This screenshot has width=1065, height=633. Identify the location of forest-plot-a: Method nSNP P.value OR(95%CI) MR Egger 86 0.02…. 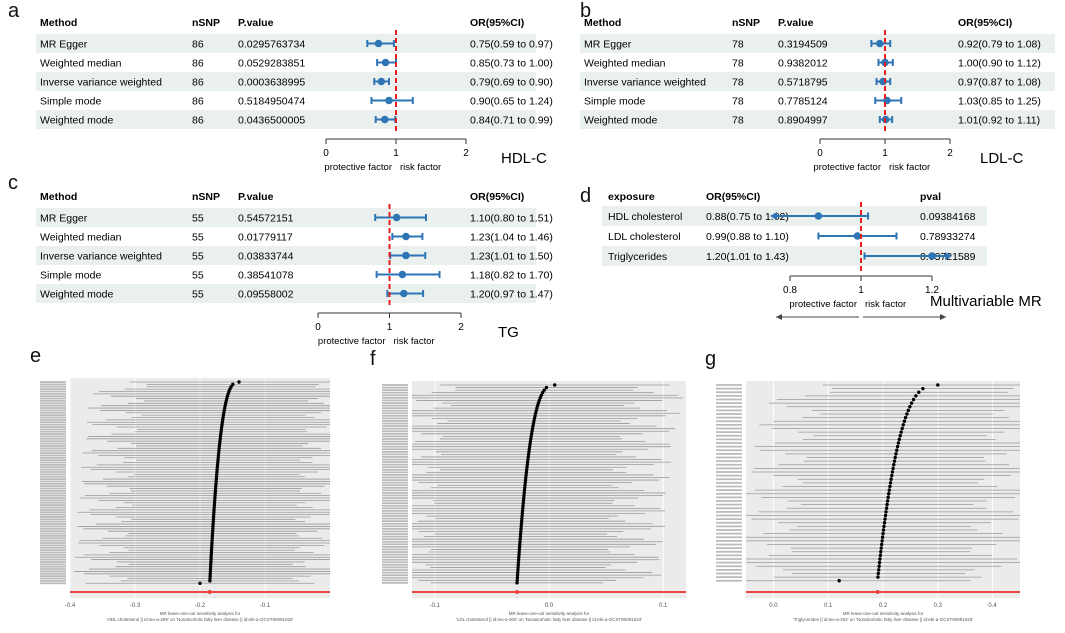
(294, 94).